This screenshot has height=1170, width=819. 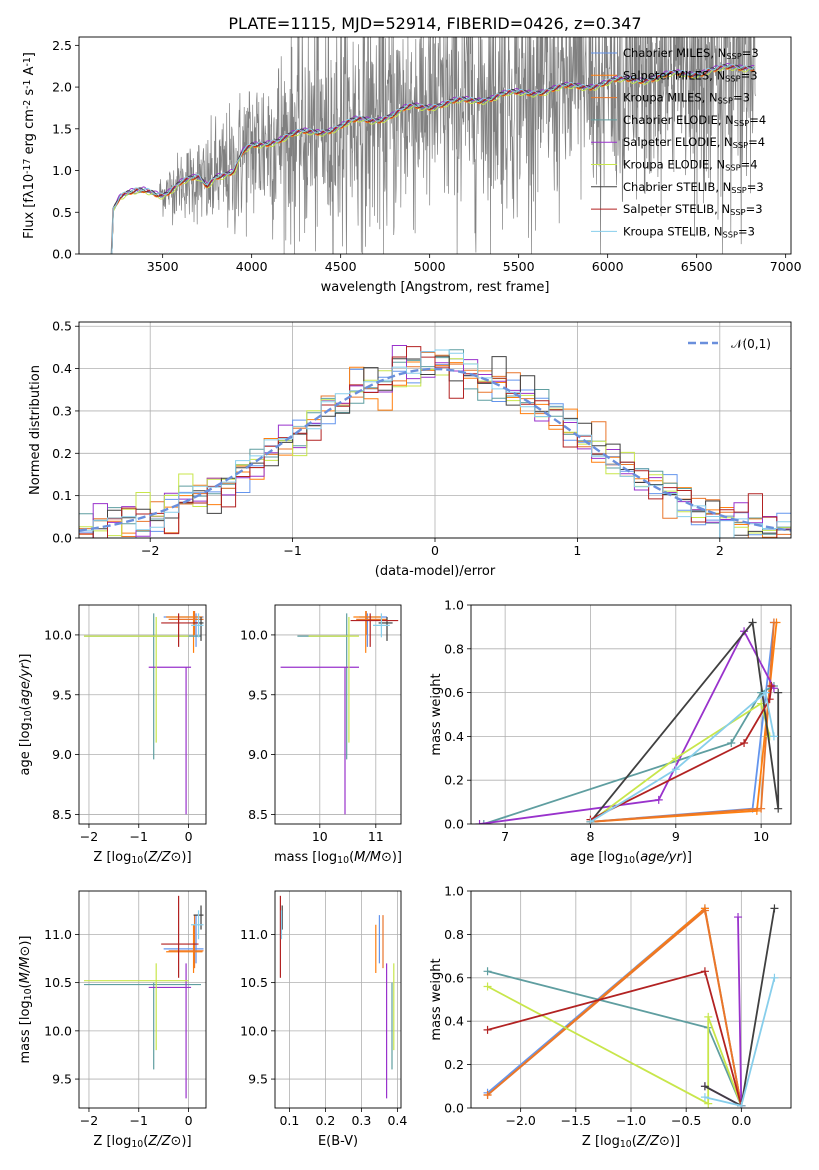 What do you see at coordinates (686, 98) in the screenshot?
I see `legend-label: Kroupa MILES, NSSP=3` at bounding box center [686, 98].